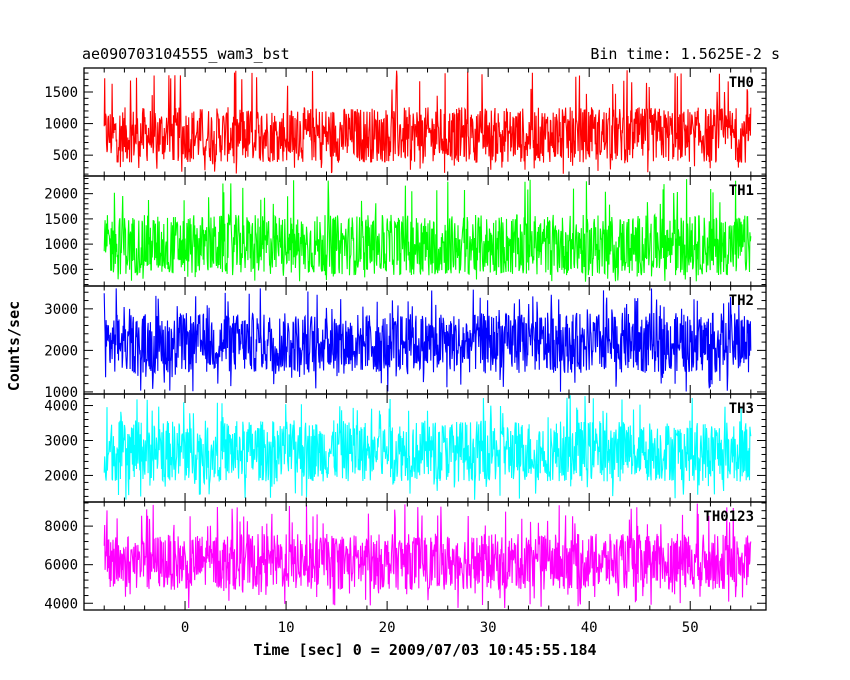 Image resolution: width=850 pixels, height=680 pixels. Describe the element at coordinates (65, 156) in the screenshot. I see `y-tick-label-th0: 500` at that location.